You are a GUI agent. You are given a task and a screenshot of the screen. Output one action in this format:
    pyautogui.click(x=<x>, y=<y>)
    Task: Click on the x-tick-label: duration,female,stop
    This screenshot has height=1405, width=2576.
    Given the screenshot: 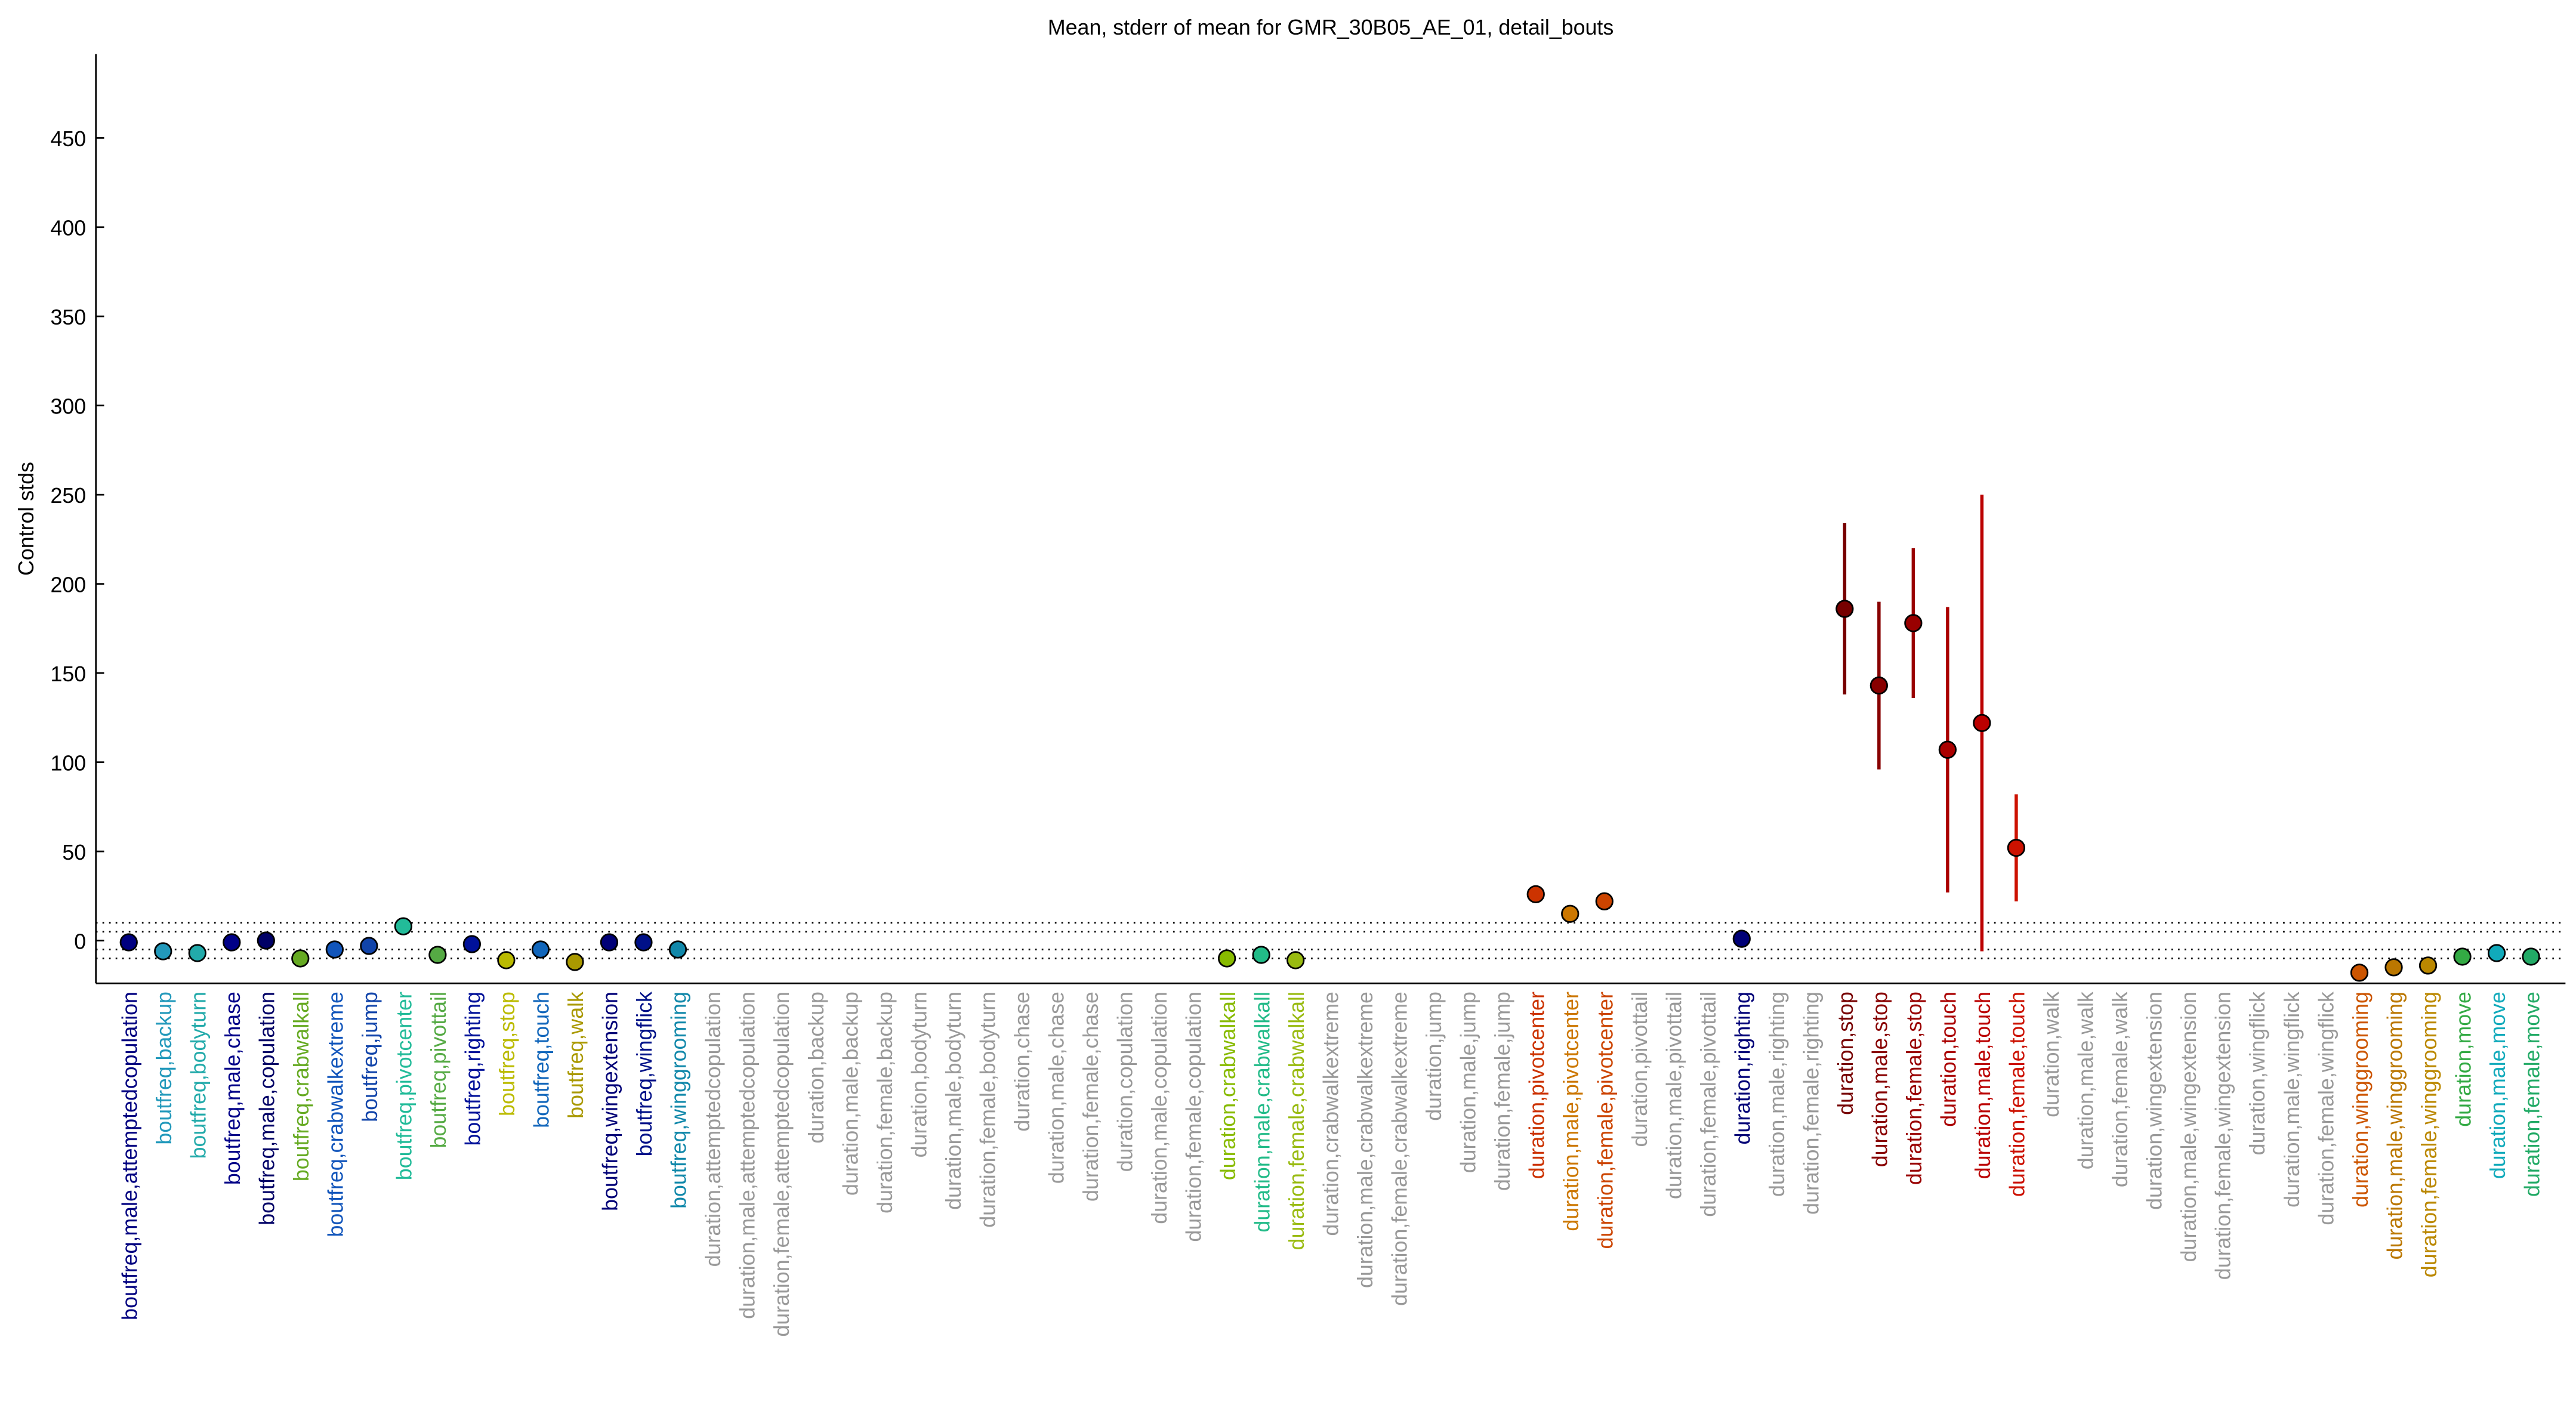 What is the action you would take?
    pyautogui.click(x=1914, y=1088)
    